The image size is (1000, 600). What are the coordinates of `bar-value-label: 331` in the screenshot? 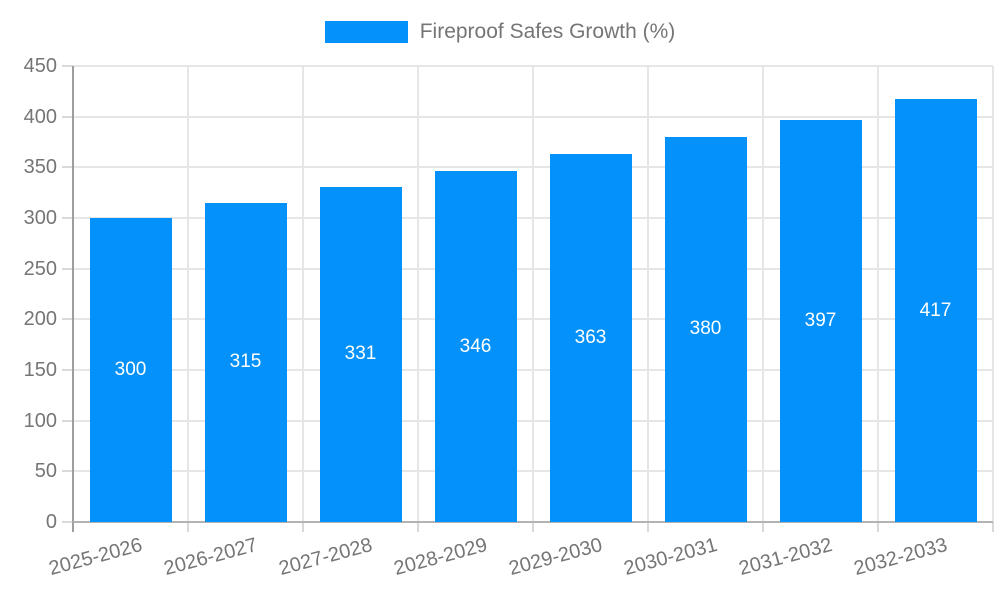 It's located at (360, 354).